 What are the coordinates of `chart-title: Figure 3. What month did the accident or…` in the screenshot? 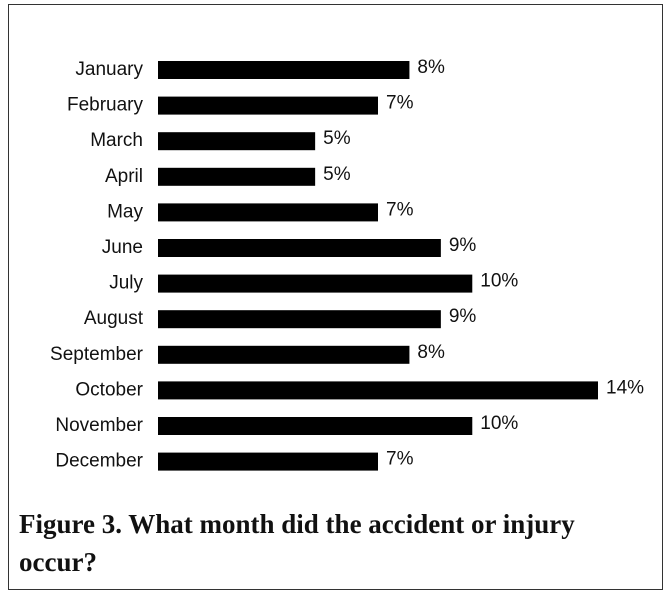 It's located at (297, 543).